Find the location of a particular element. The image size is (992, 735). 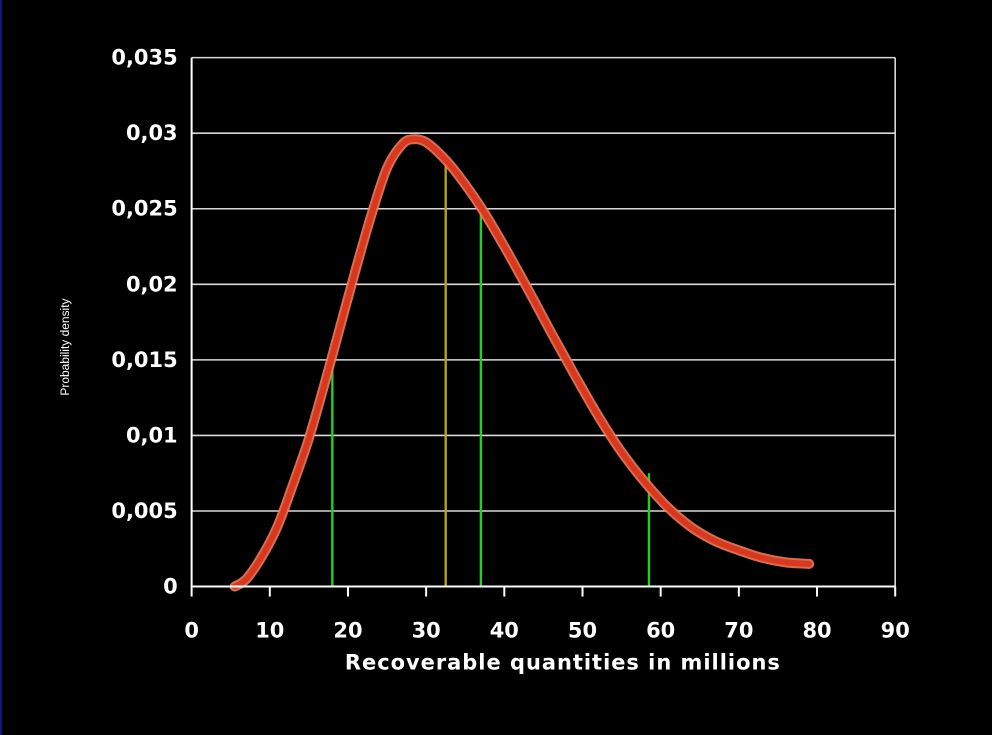

x-tick-label: 80 is located at coordinates (816, 630).